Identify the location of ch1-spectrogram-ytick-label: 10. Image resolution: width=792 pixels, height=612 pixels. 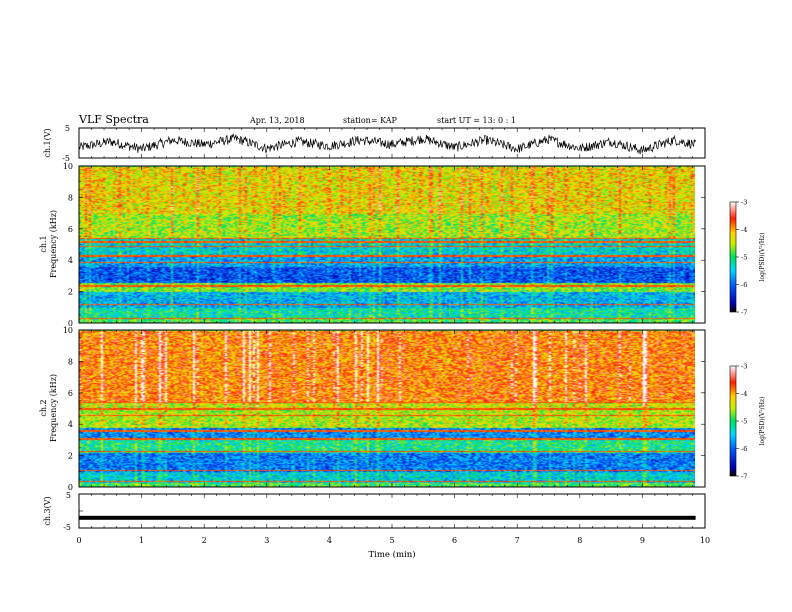
(68, 166).